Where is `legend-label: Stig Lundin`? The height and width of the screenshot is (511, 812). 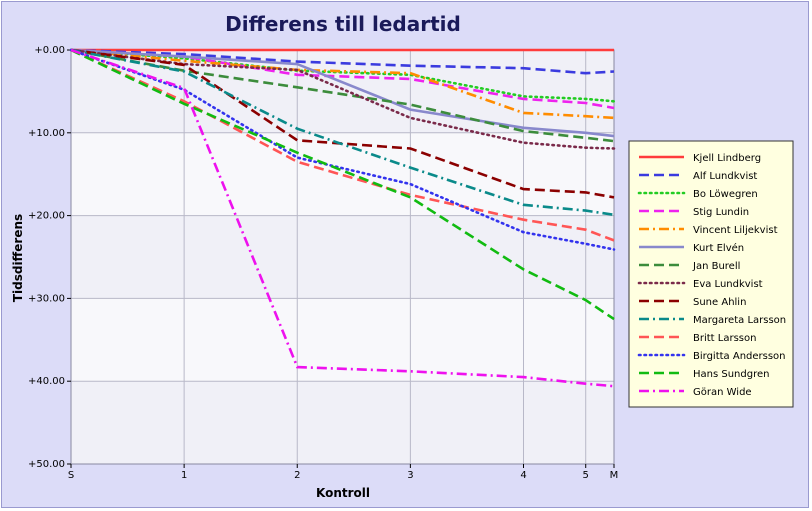 legend-label: Stig Lundin is located at coordinates (721, 212).